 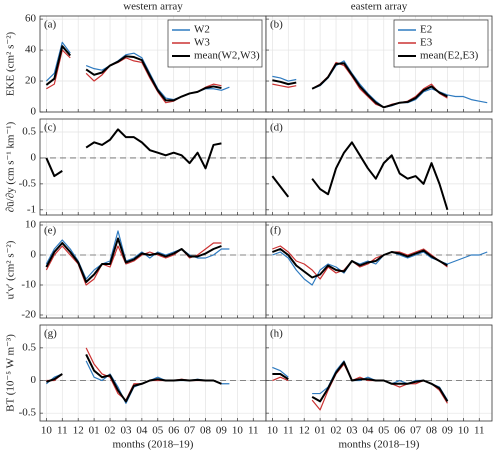 I want to click on y-tick-label: 60, so click(x=31, y=19).